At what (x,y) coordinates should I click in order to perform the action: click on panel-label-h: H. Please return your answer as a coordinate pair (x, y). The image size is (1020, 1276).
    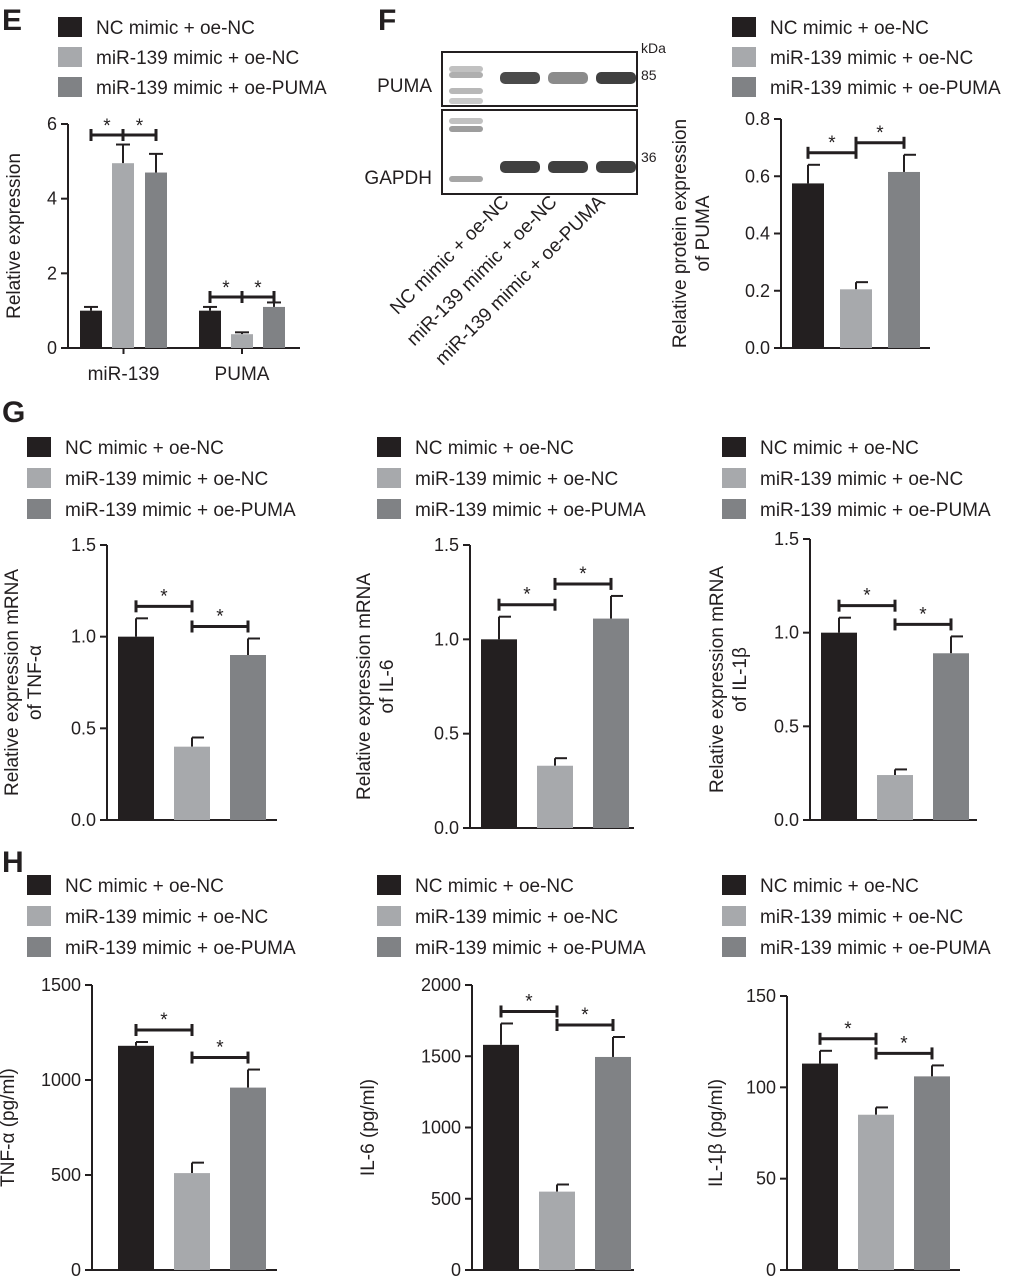
    Looking at the image, I should click on (13, 862).